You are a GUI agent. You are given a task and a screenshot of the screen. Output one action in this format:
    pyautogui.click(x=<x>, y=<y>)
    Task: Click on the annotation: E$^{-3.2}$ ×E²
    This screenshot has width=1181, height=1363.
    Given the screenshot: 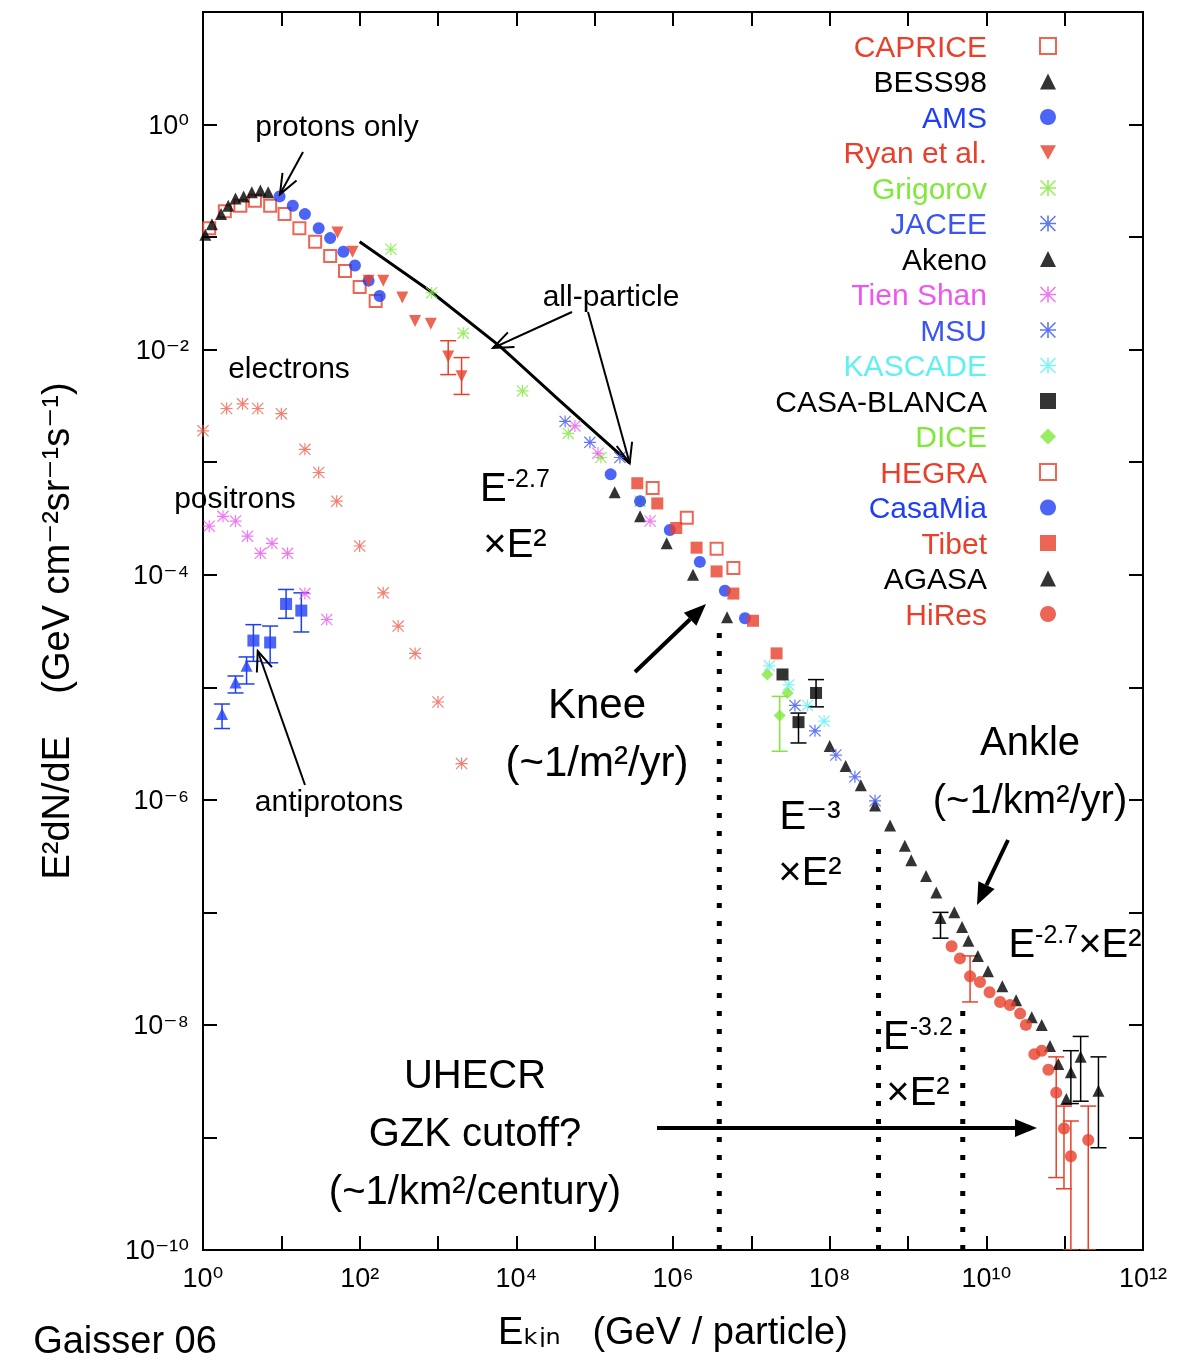 What is the action you would take?
    pyautogui.click(x=918, y=1062)
    